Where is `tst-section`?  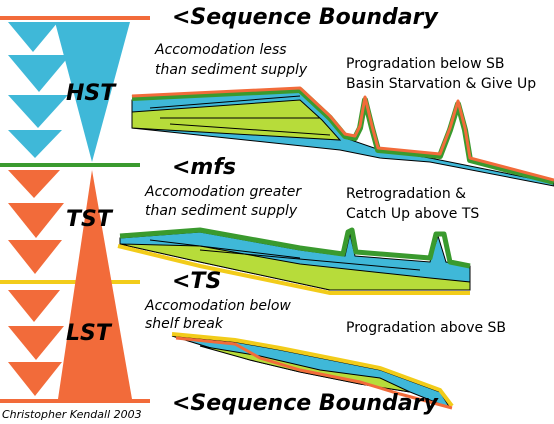
tst-section is located at coordinates (294, 261).